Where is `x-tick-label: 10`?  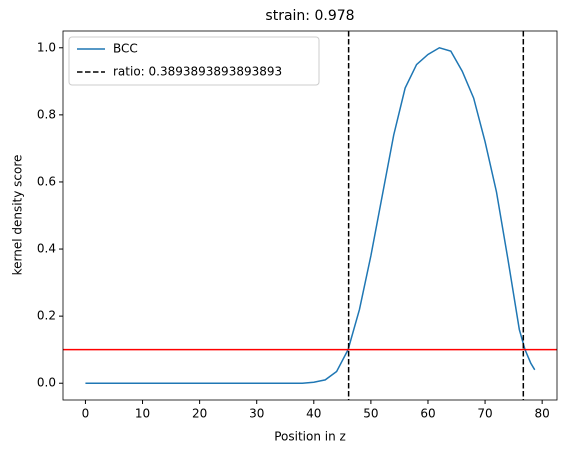
x-tick-label: 10 is located at coordinates (142, 414).